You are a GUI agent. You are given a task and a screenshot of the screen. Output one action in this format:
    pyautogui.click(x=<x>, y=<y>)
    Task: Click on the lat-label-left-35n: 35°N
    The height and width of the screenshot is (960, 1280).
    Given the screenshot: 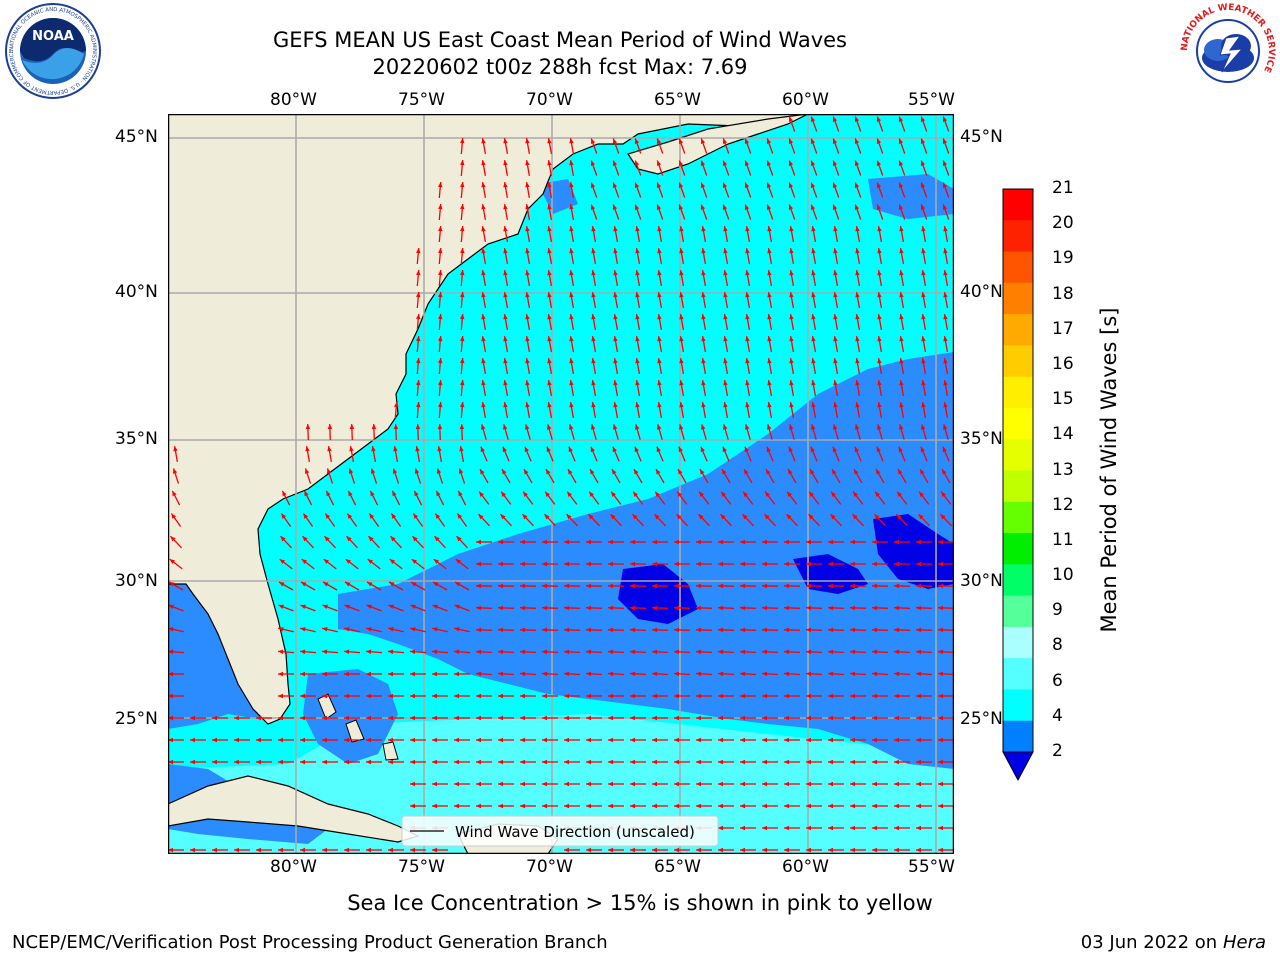 What is the action you would take?
    pyautogui.click(x=136, y=439)
    